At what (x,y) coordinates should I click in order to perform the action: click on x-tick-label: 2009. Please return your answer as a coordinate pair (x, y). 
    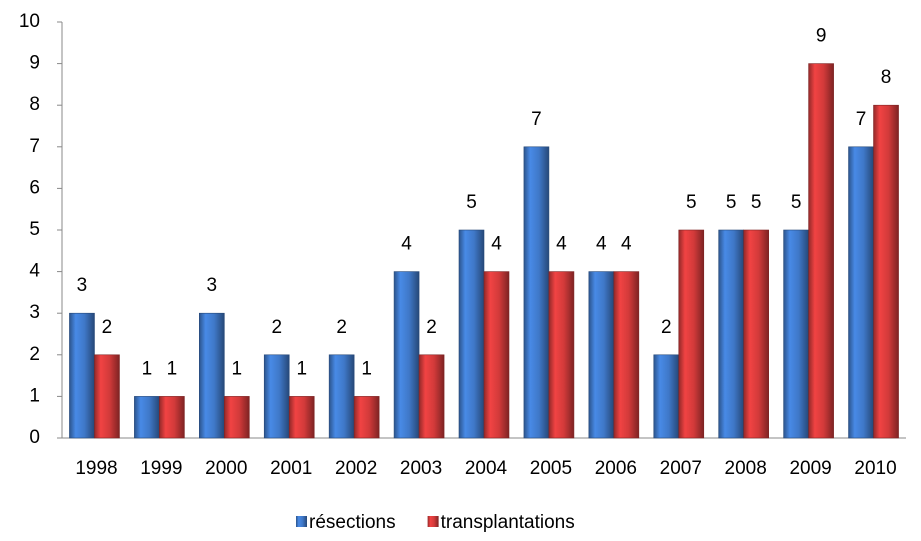
    Looking at the image, I should click on (810, 468).